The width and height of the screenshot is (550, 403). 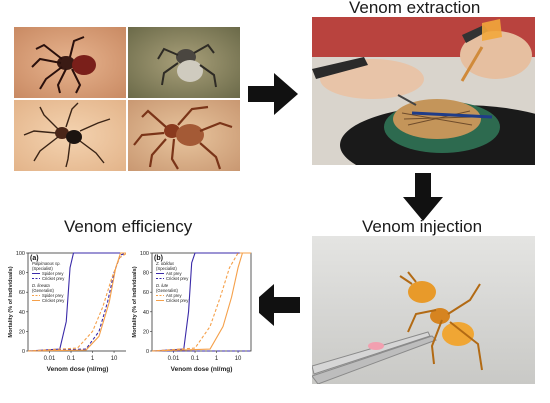 What do you see at coordinates (158, 258) in the screenshot?
I see `panel-label: (b)` at bounding box center [158, 258].